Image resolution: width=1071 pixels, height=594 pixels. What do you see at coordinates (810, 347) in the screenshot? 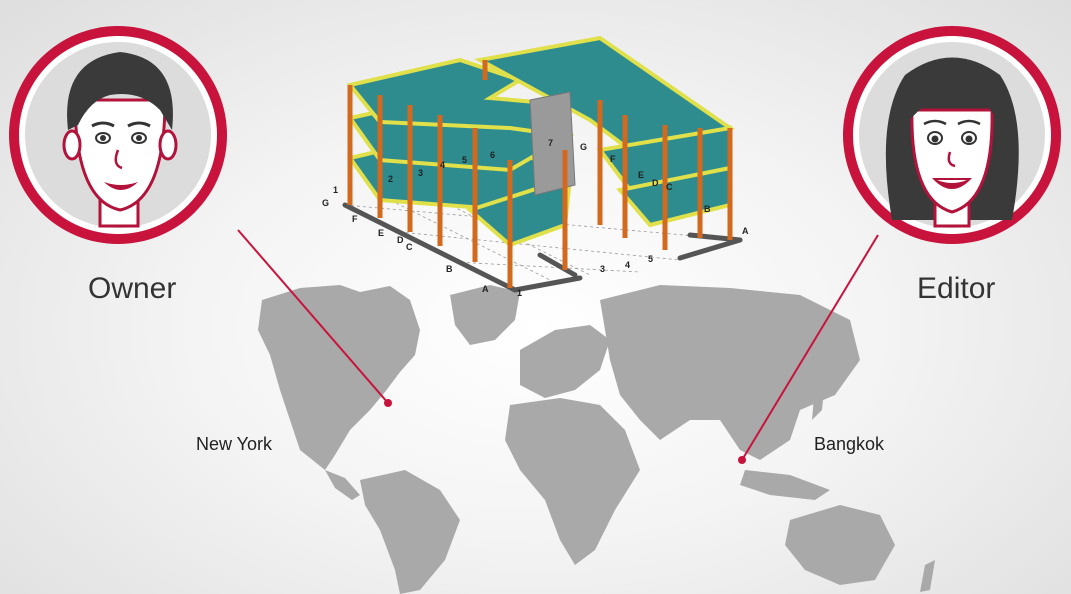
I see `editor-connector-line` at bounding box center [810, 347].